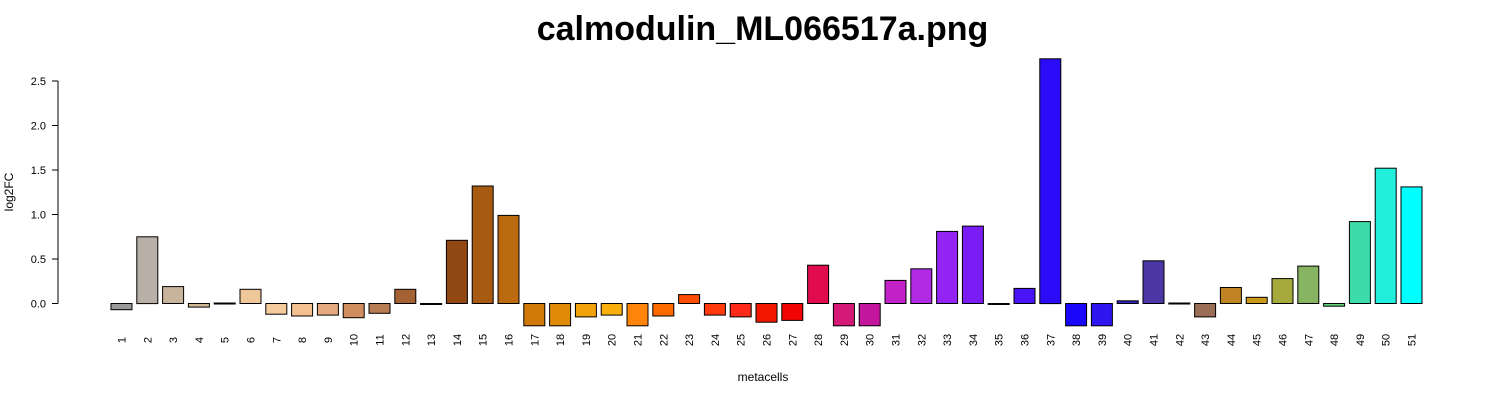 This screenshot has width=1500, height=400. I want to click on x-tick-label: 31, so click(897, 340).